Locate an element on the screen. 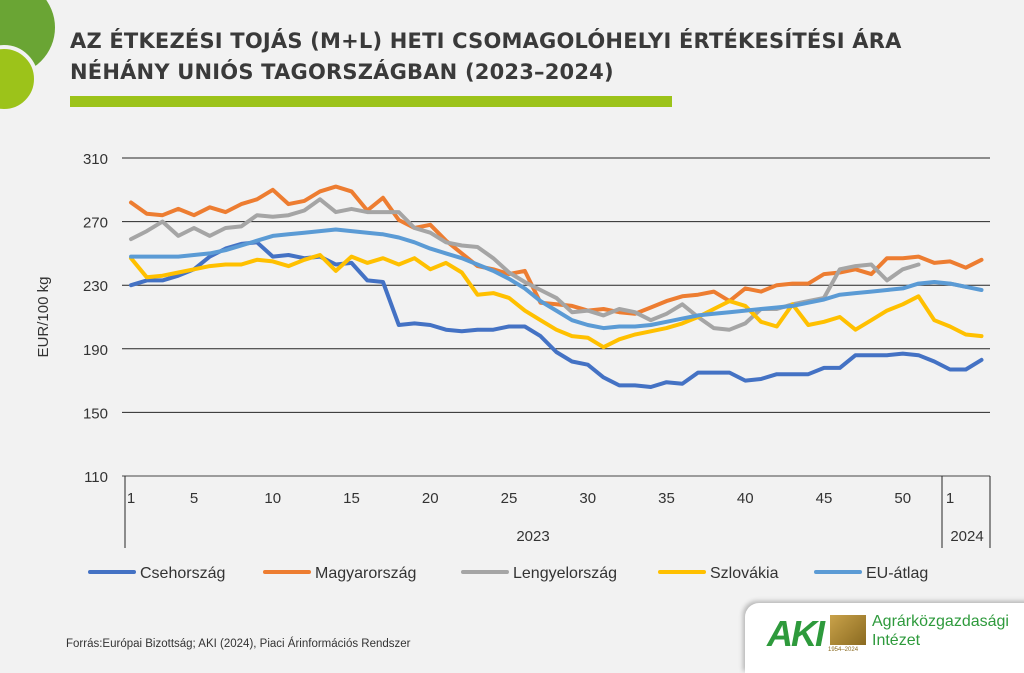 This screenshot has height=673, width=1024. x-tick-label: 5 is located at coordinates (194, 498).